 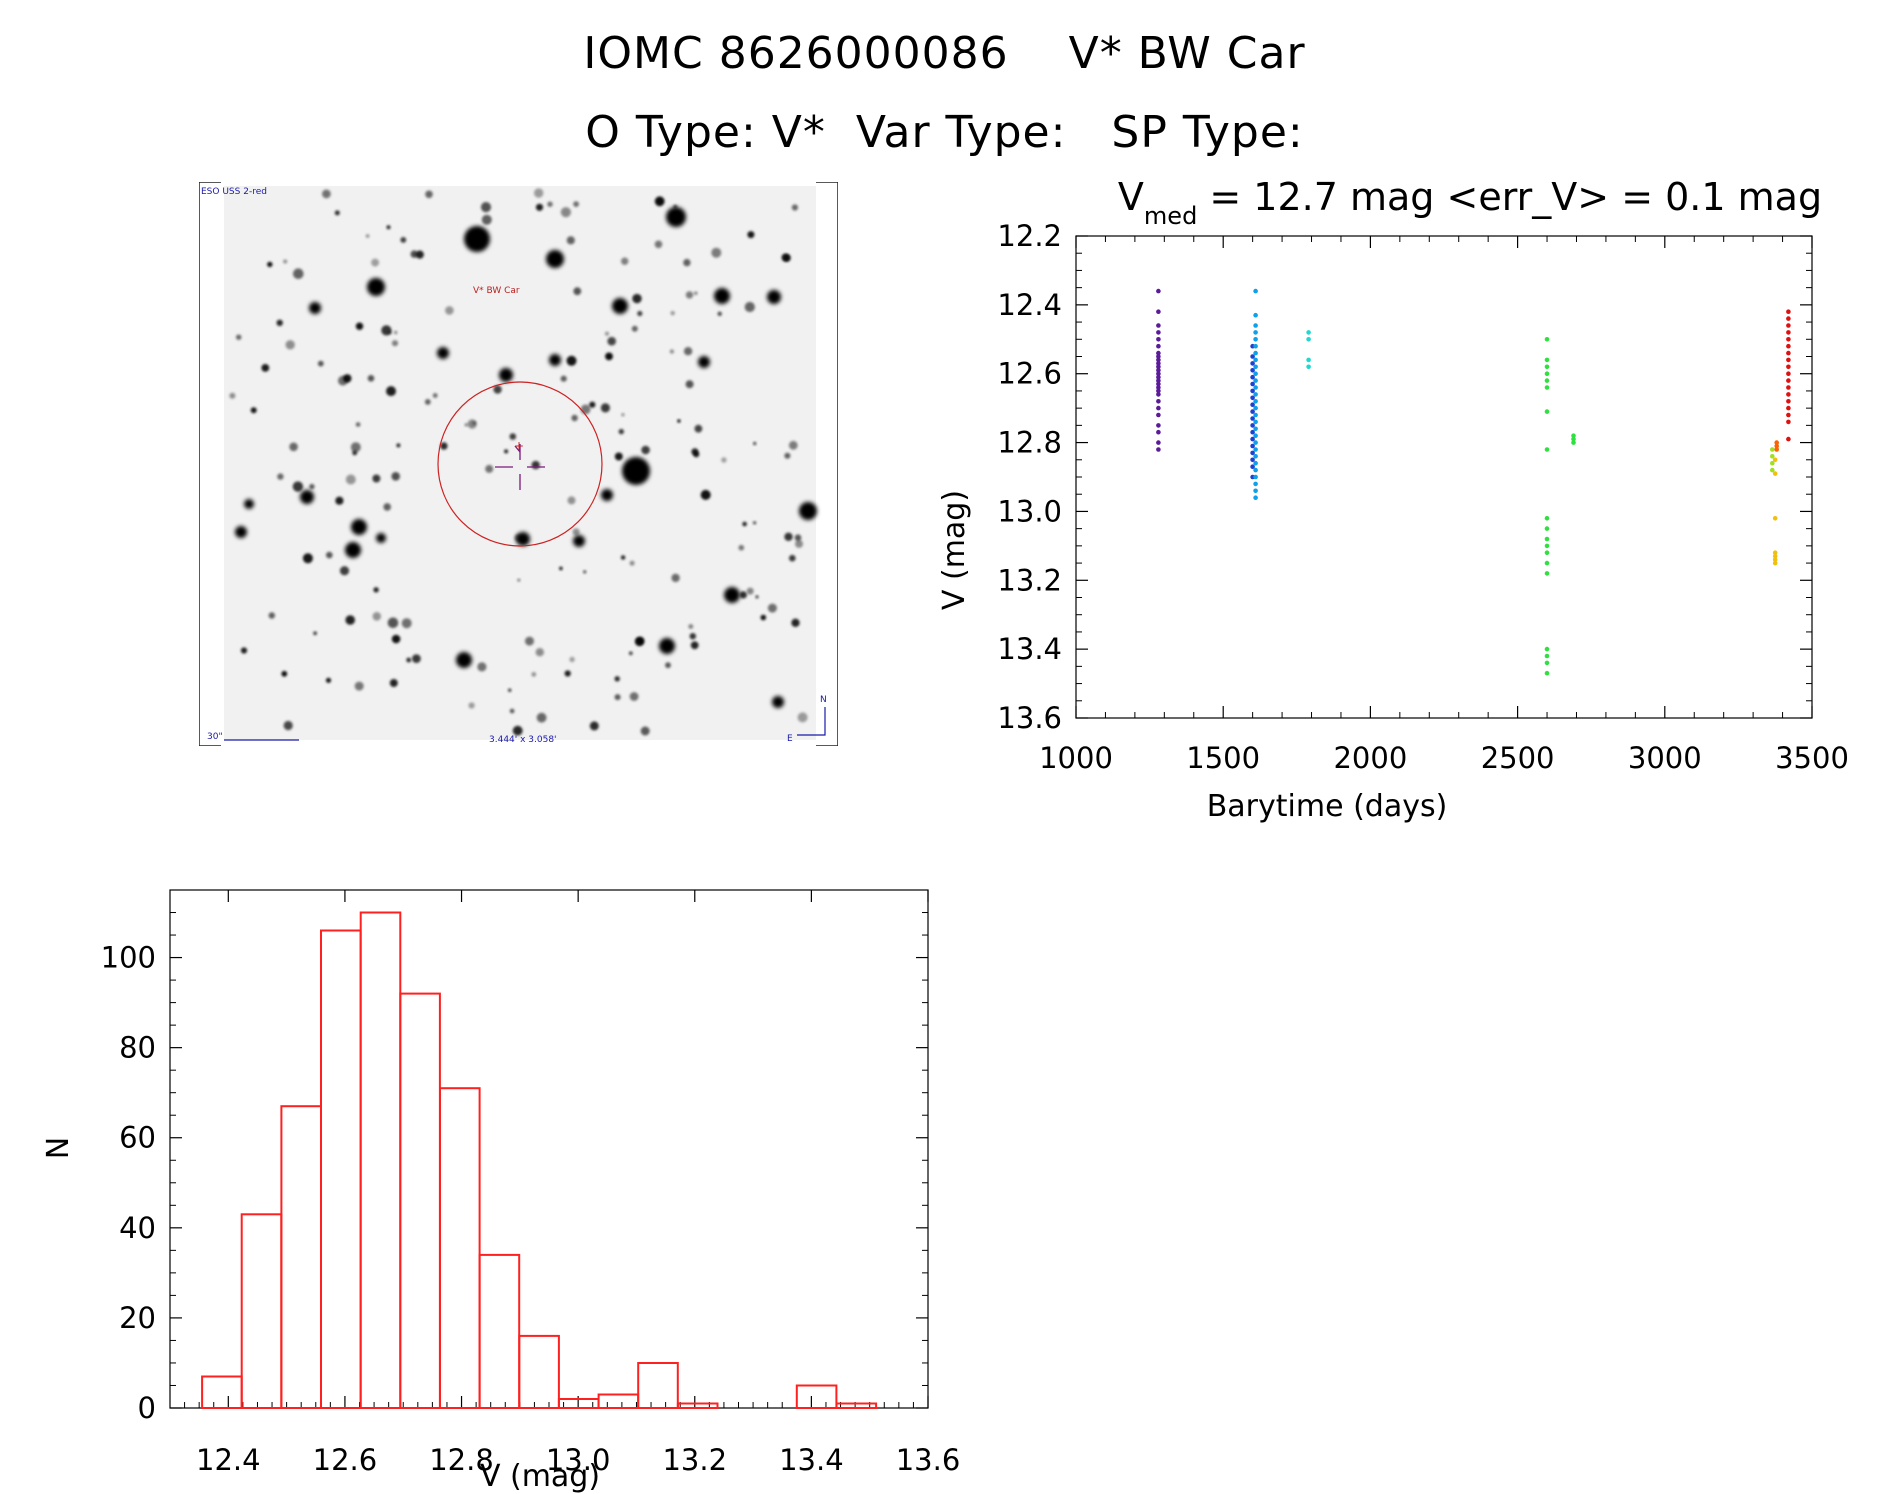 What do you see at coordinates (1370, 758) in the screenshot?
I see `lc-x-tick-label: 2000` at bounding box center [1370, 758].